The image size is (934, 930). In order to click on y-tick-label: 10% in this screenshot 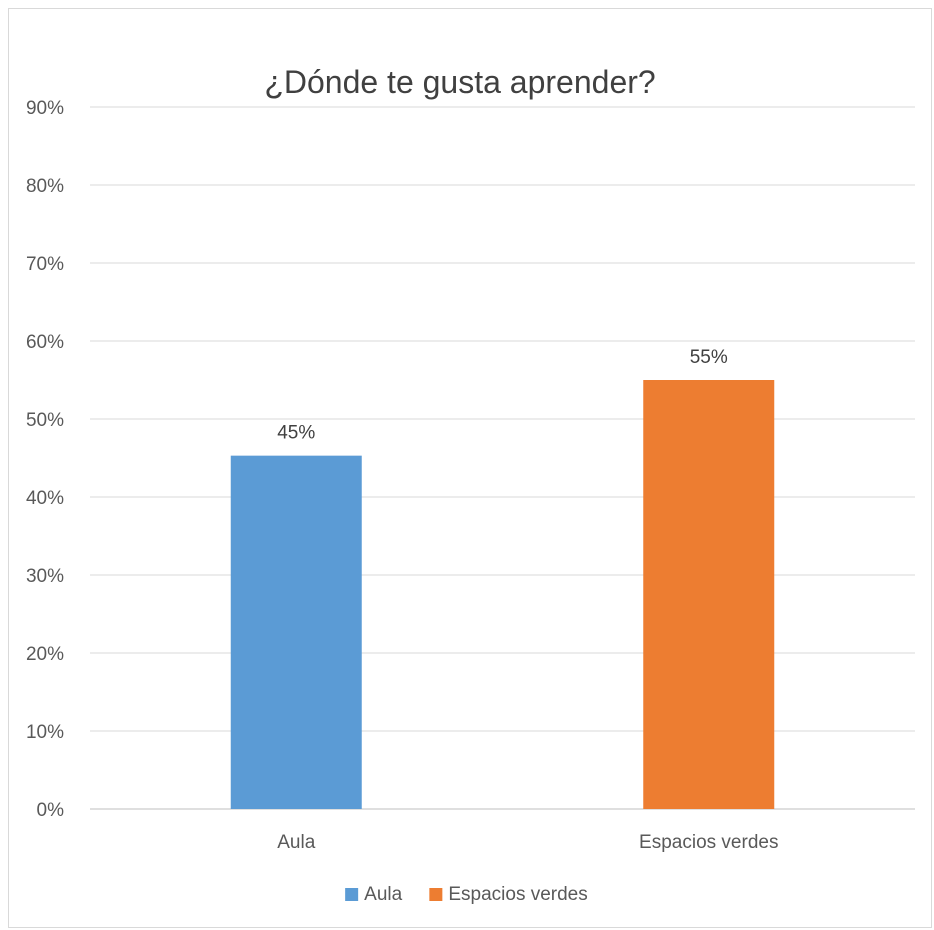, I will do `click(45, 732)`.